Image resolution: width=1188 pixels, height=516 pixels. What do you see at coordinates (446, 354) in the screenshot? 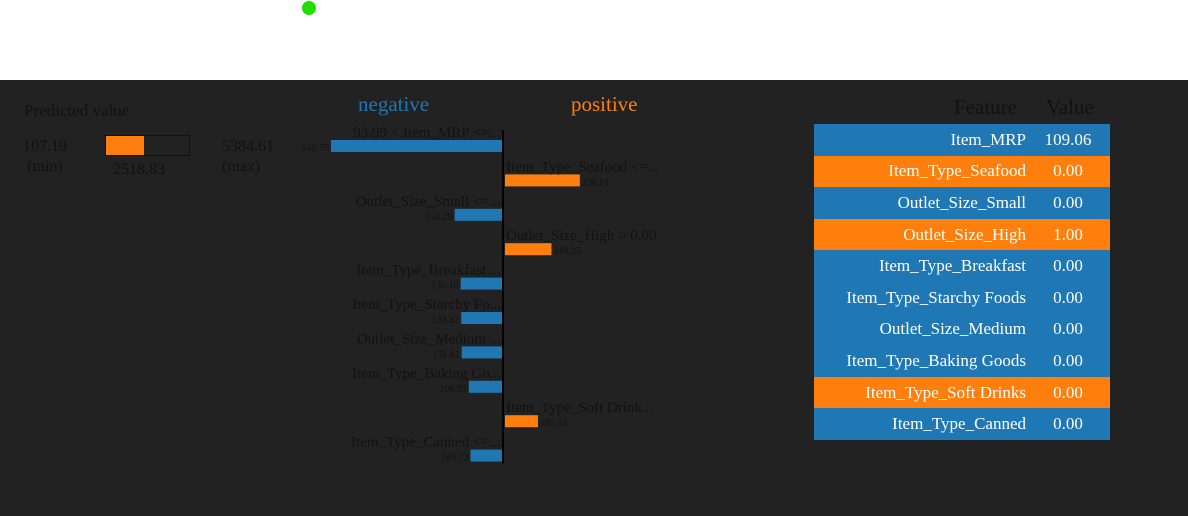
I see `chart-bar-value: 131.81` at bounding box center [446, 354].